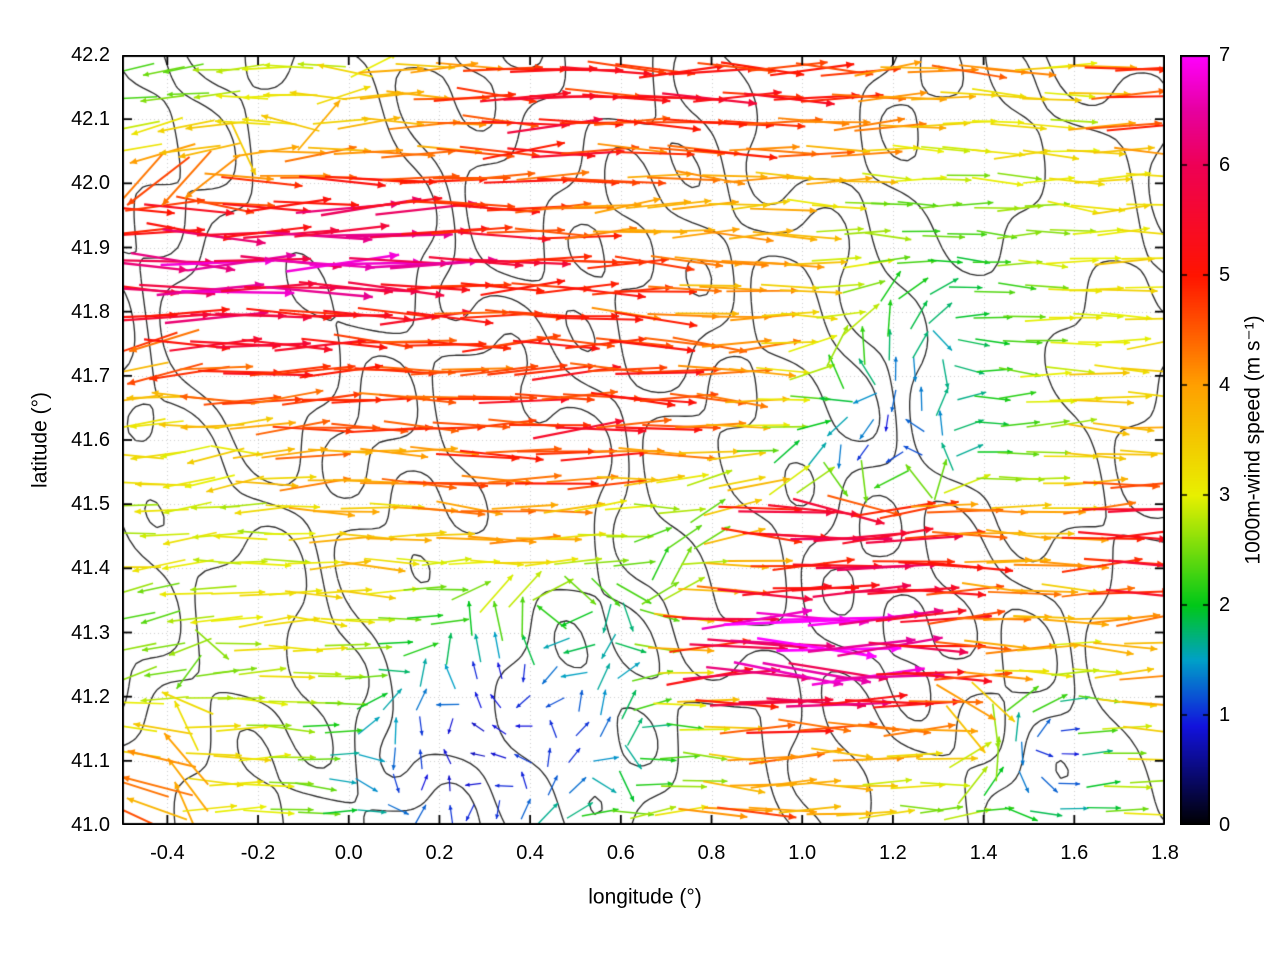 Image resolution: width=1280 pixels, height=960 pixels. I want to click on x-tick-label: -0.2, so click(258, 853).